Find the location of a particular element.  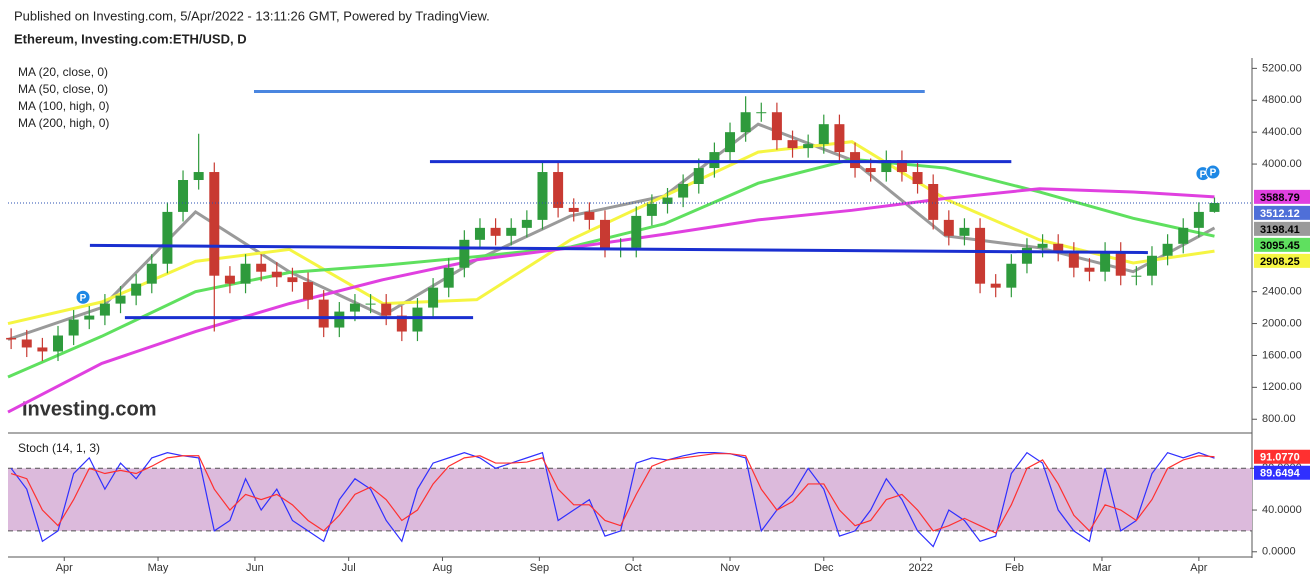

axis-tag-label: 3198.41 is located at coordinates (1280, 230).